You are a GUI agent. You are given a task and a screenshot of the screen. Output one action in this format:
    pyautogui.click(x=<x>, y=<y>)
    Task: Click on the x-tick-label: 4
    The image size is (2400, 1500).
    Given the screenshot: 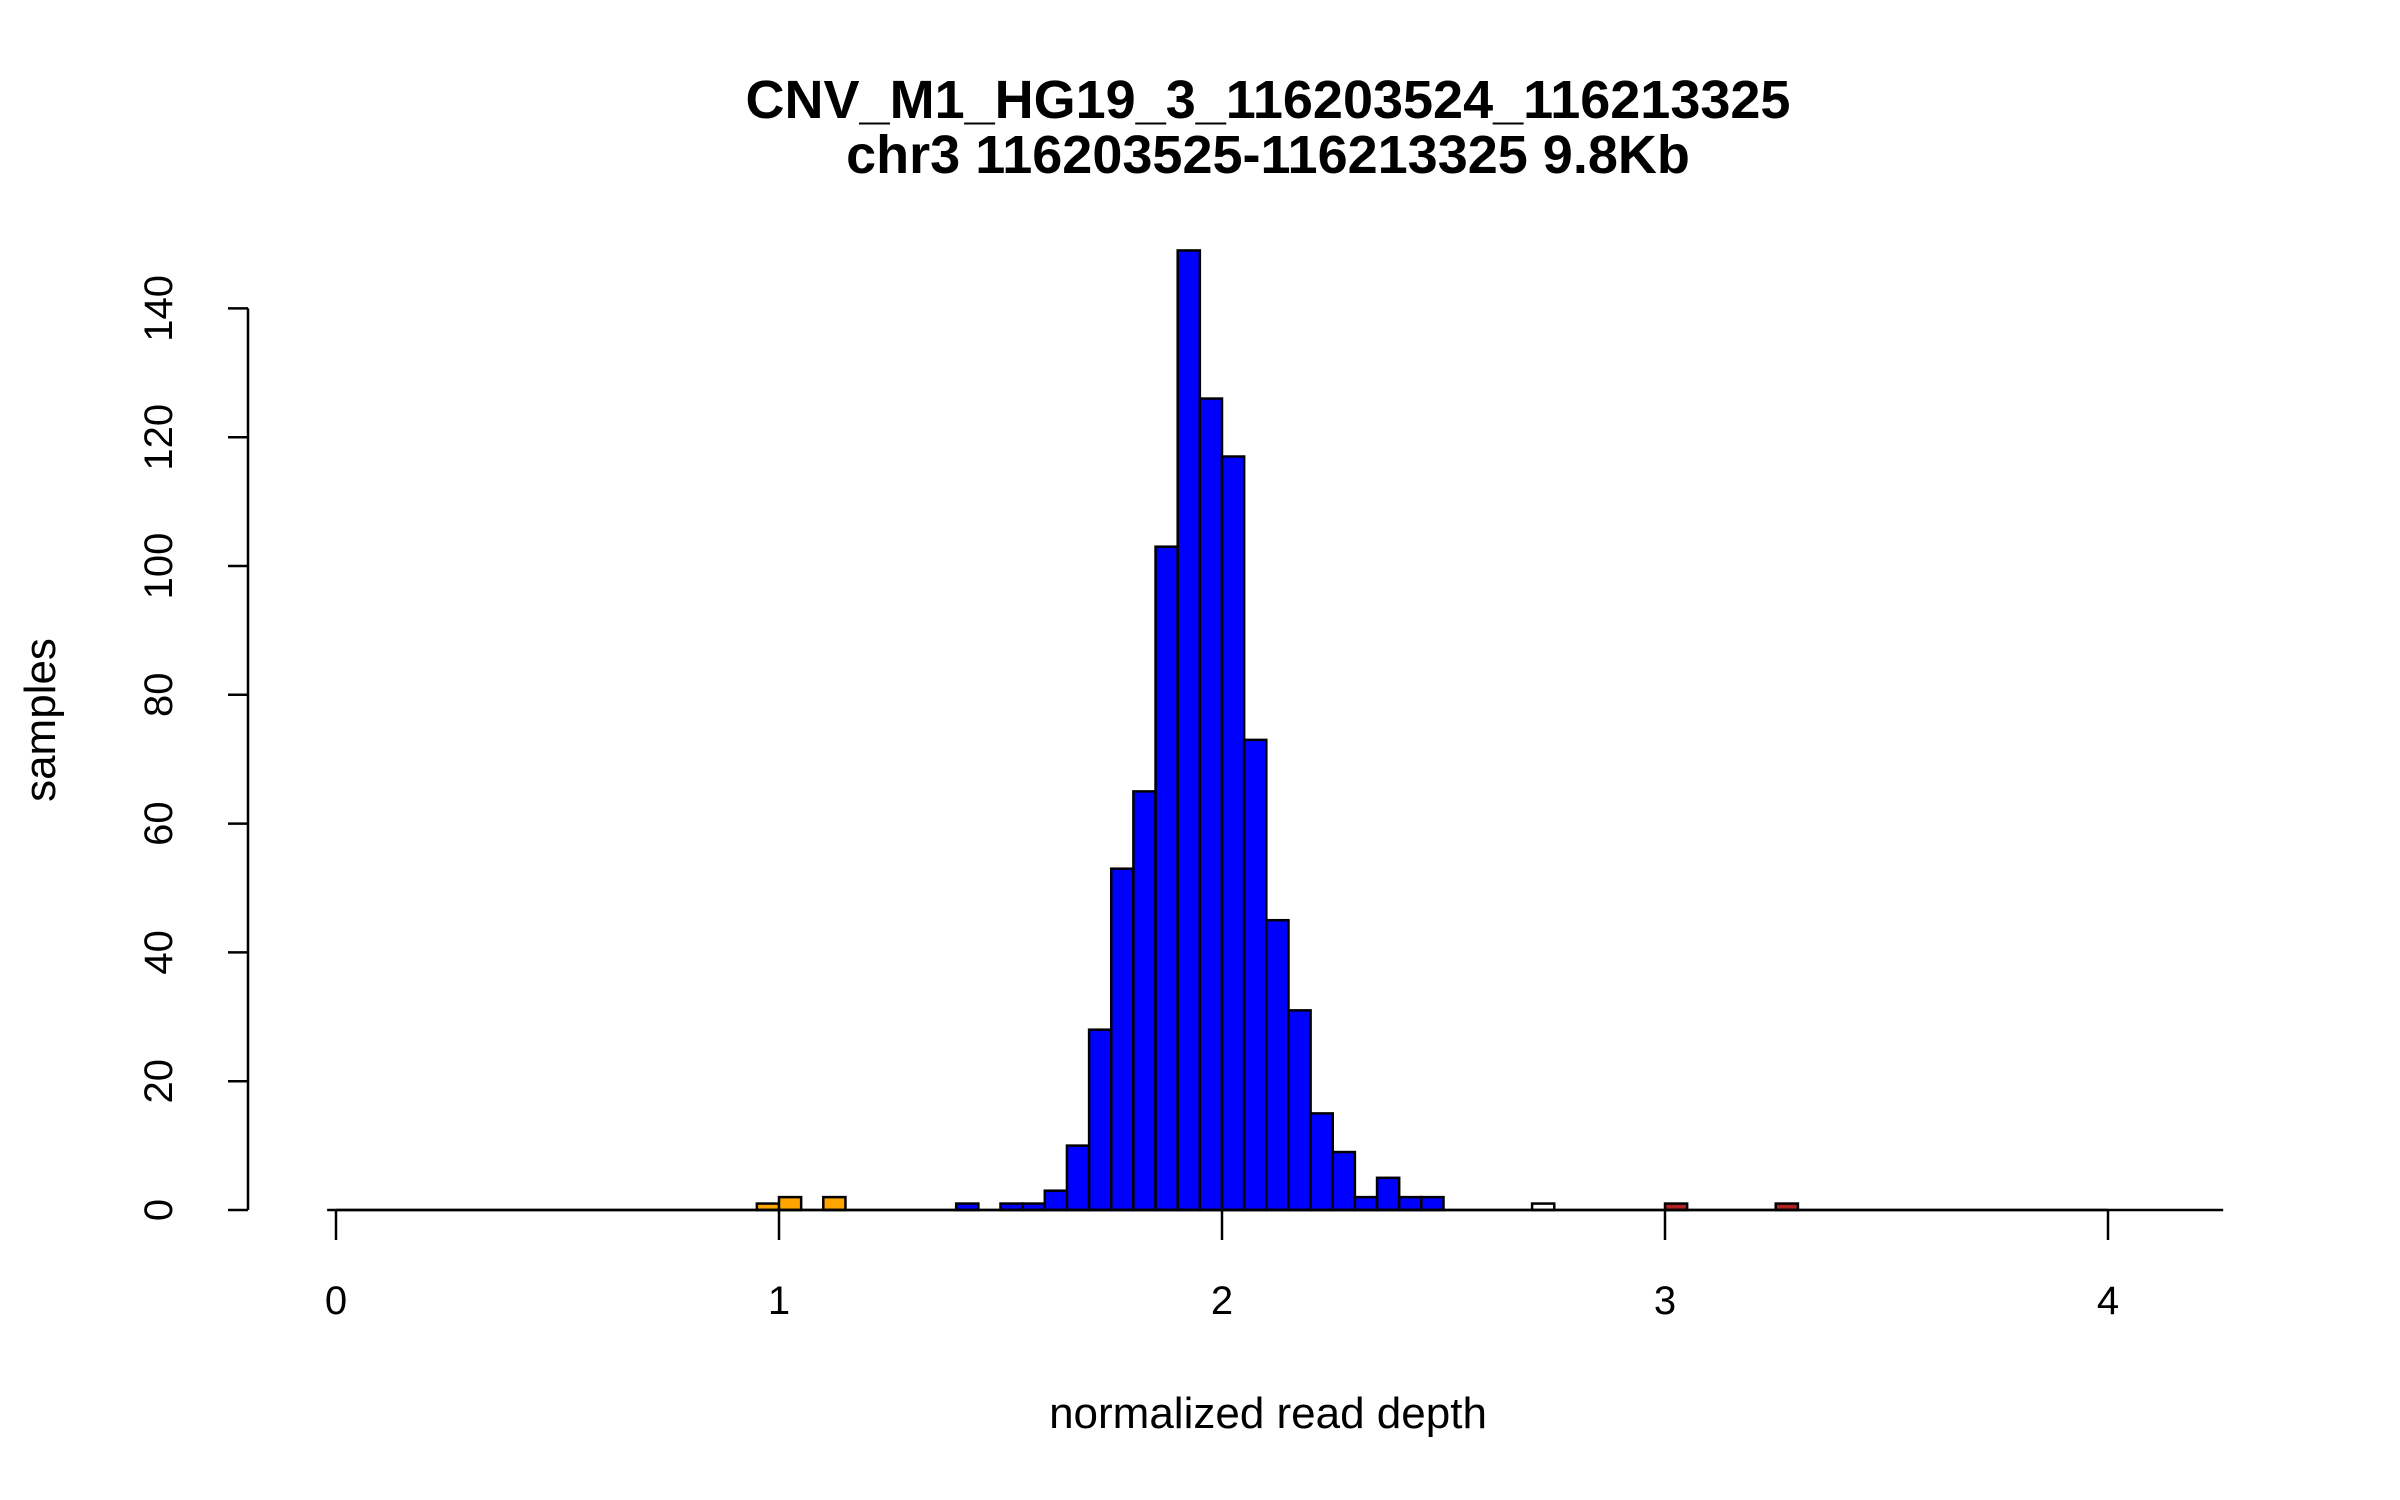 What is the action you would take?
    pyautogui.click(x=2108, y=1301)
    